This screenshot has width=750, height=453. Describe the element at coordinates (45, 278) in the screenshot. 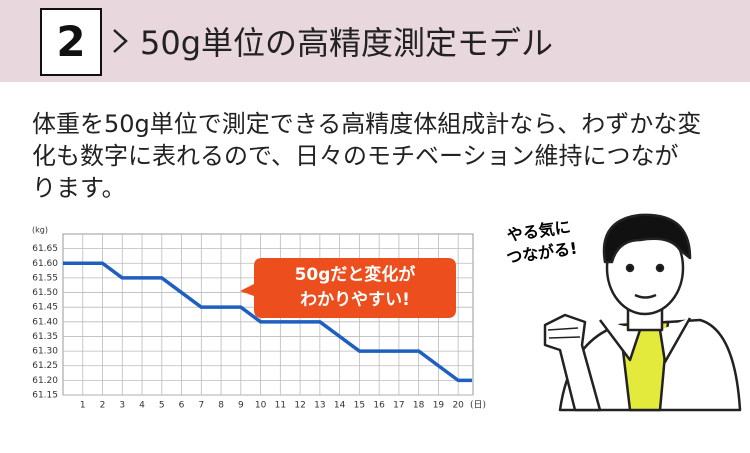

I see `y-tick-label: 61.55` at that location.